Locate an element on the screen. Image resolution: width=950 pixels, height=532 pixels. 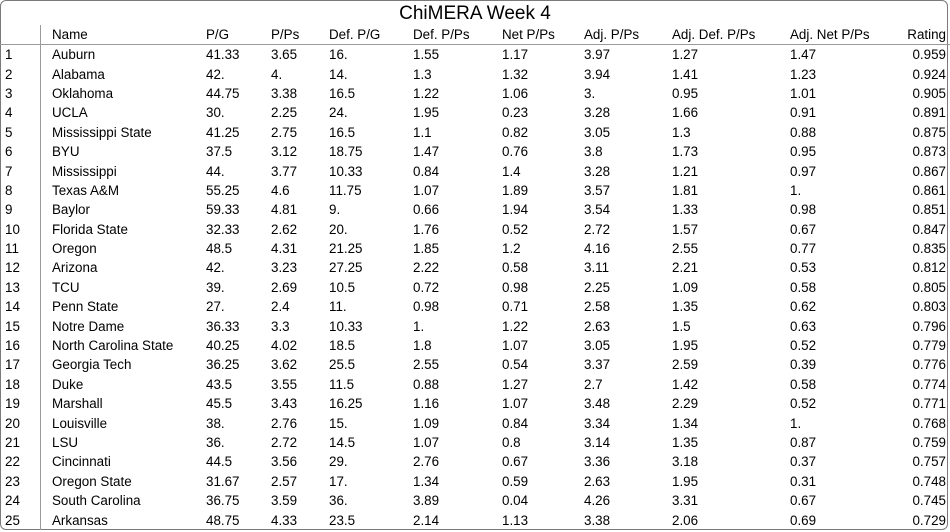
cell-name: Arizona is located at coordinates (75, 268).